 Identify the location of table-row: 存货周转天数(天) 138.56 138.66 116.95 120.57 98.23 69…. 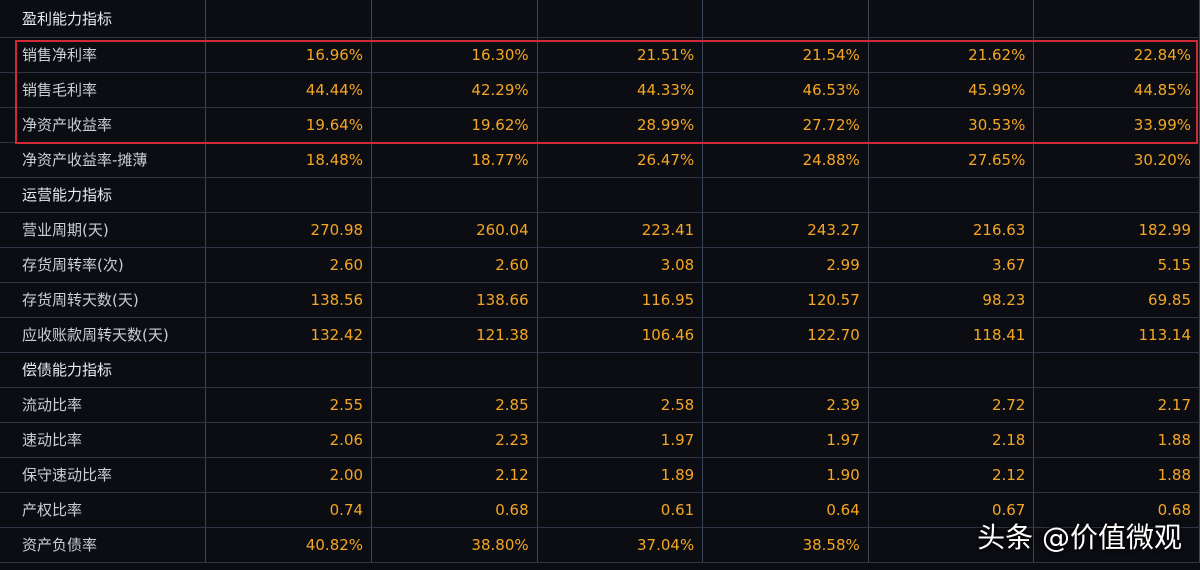
(600, 300).